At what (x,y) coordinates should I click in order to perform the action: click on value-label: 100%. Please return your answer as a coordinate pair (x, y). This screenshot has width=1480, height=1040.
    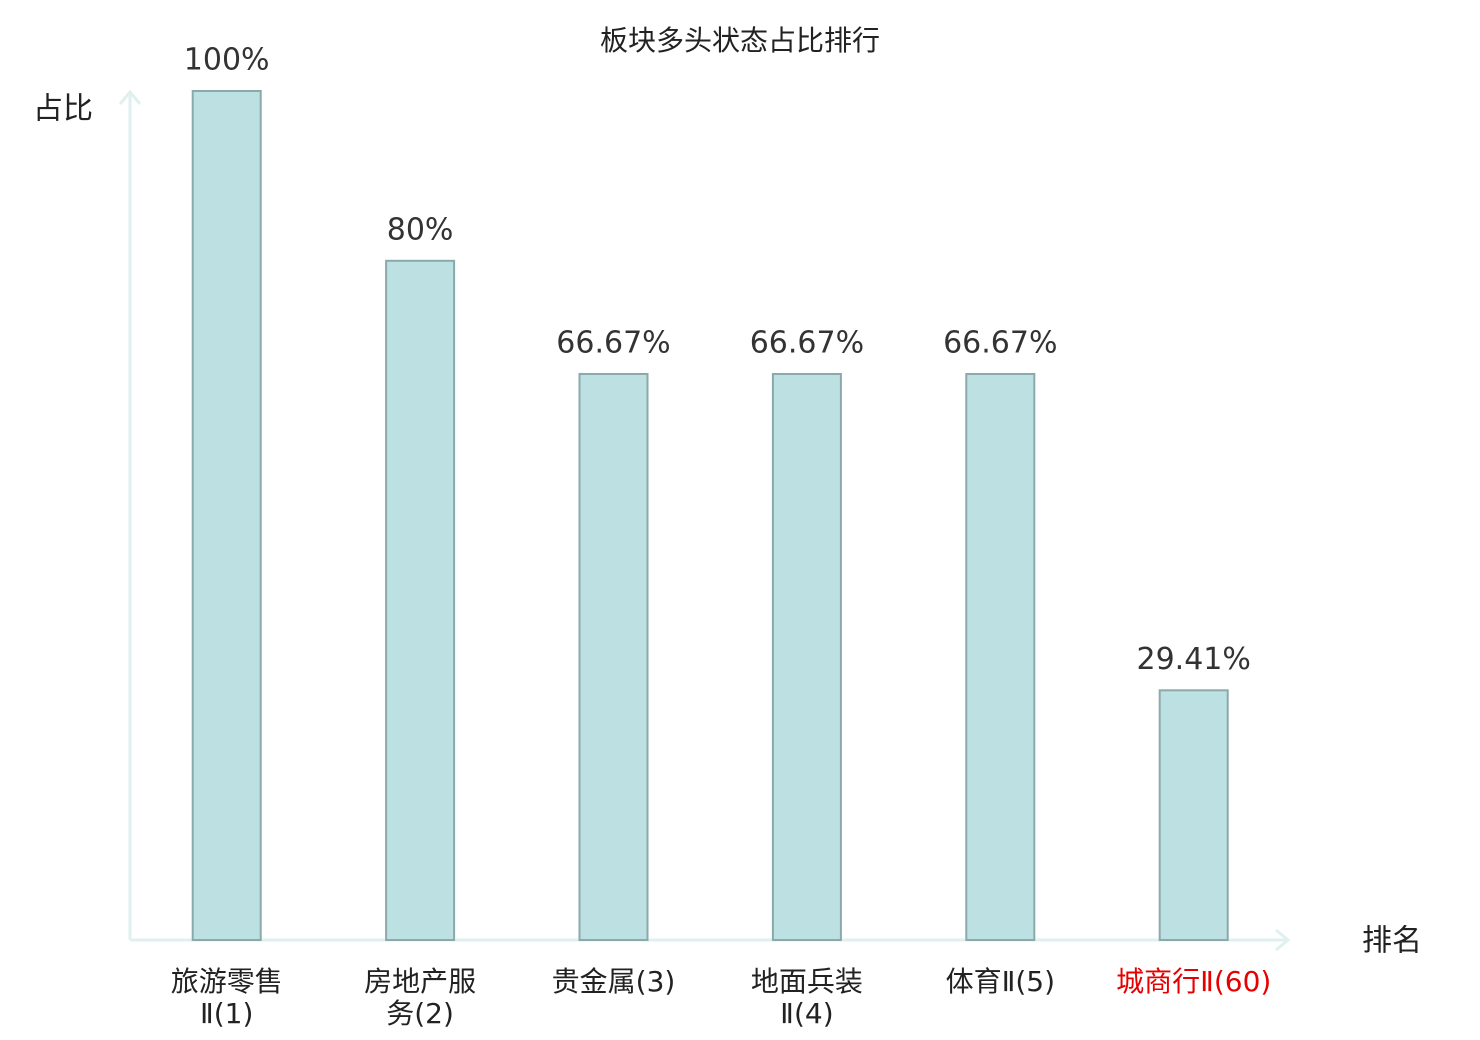
    Looking at the image, I should click on (227, 60).